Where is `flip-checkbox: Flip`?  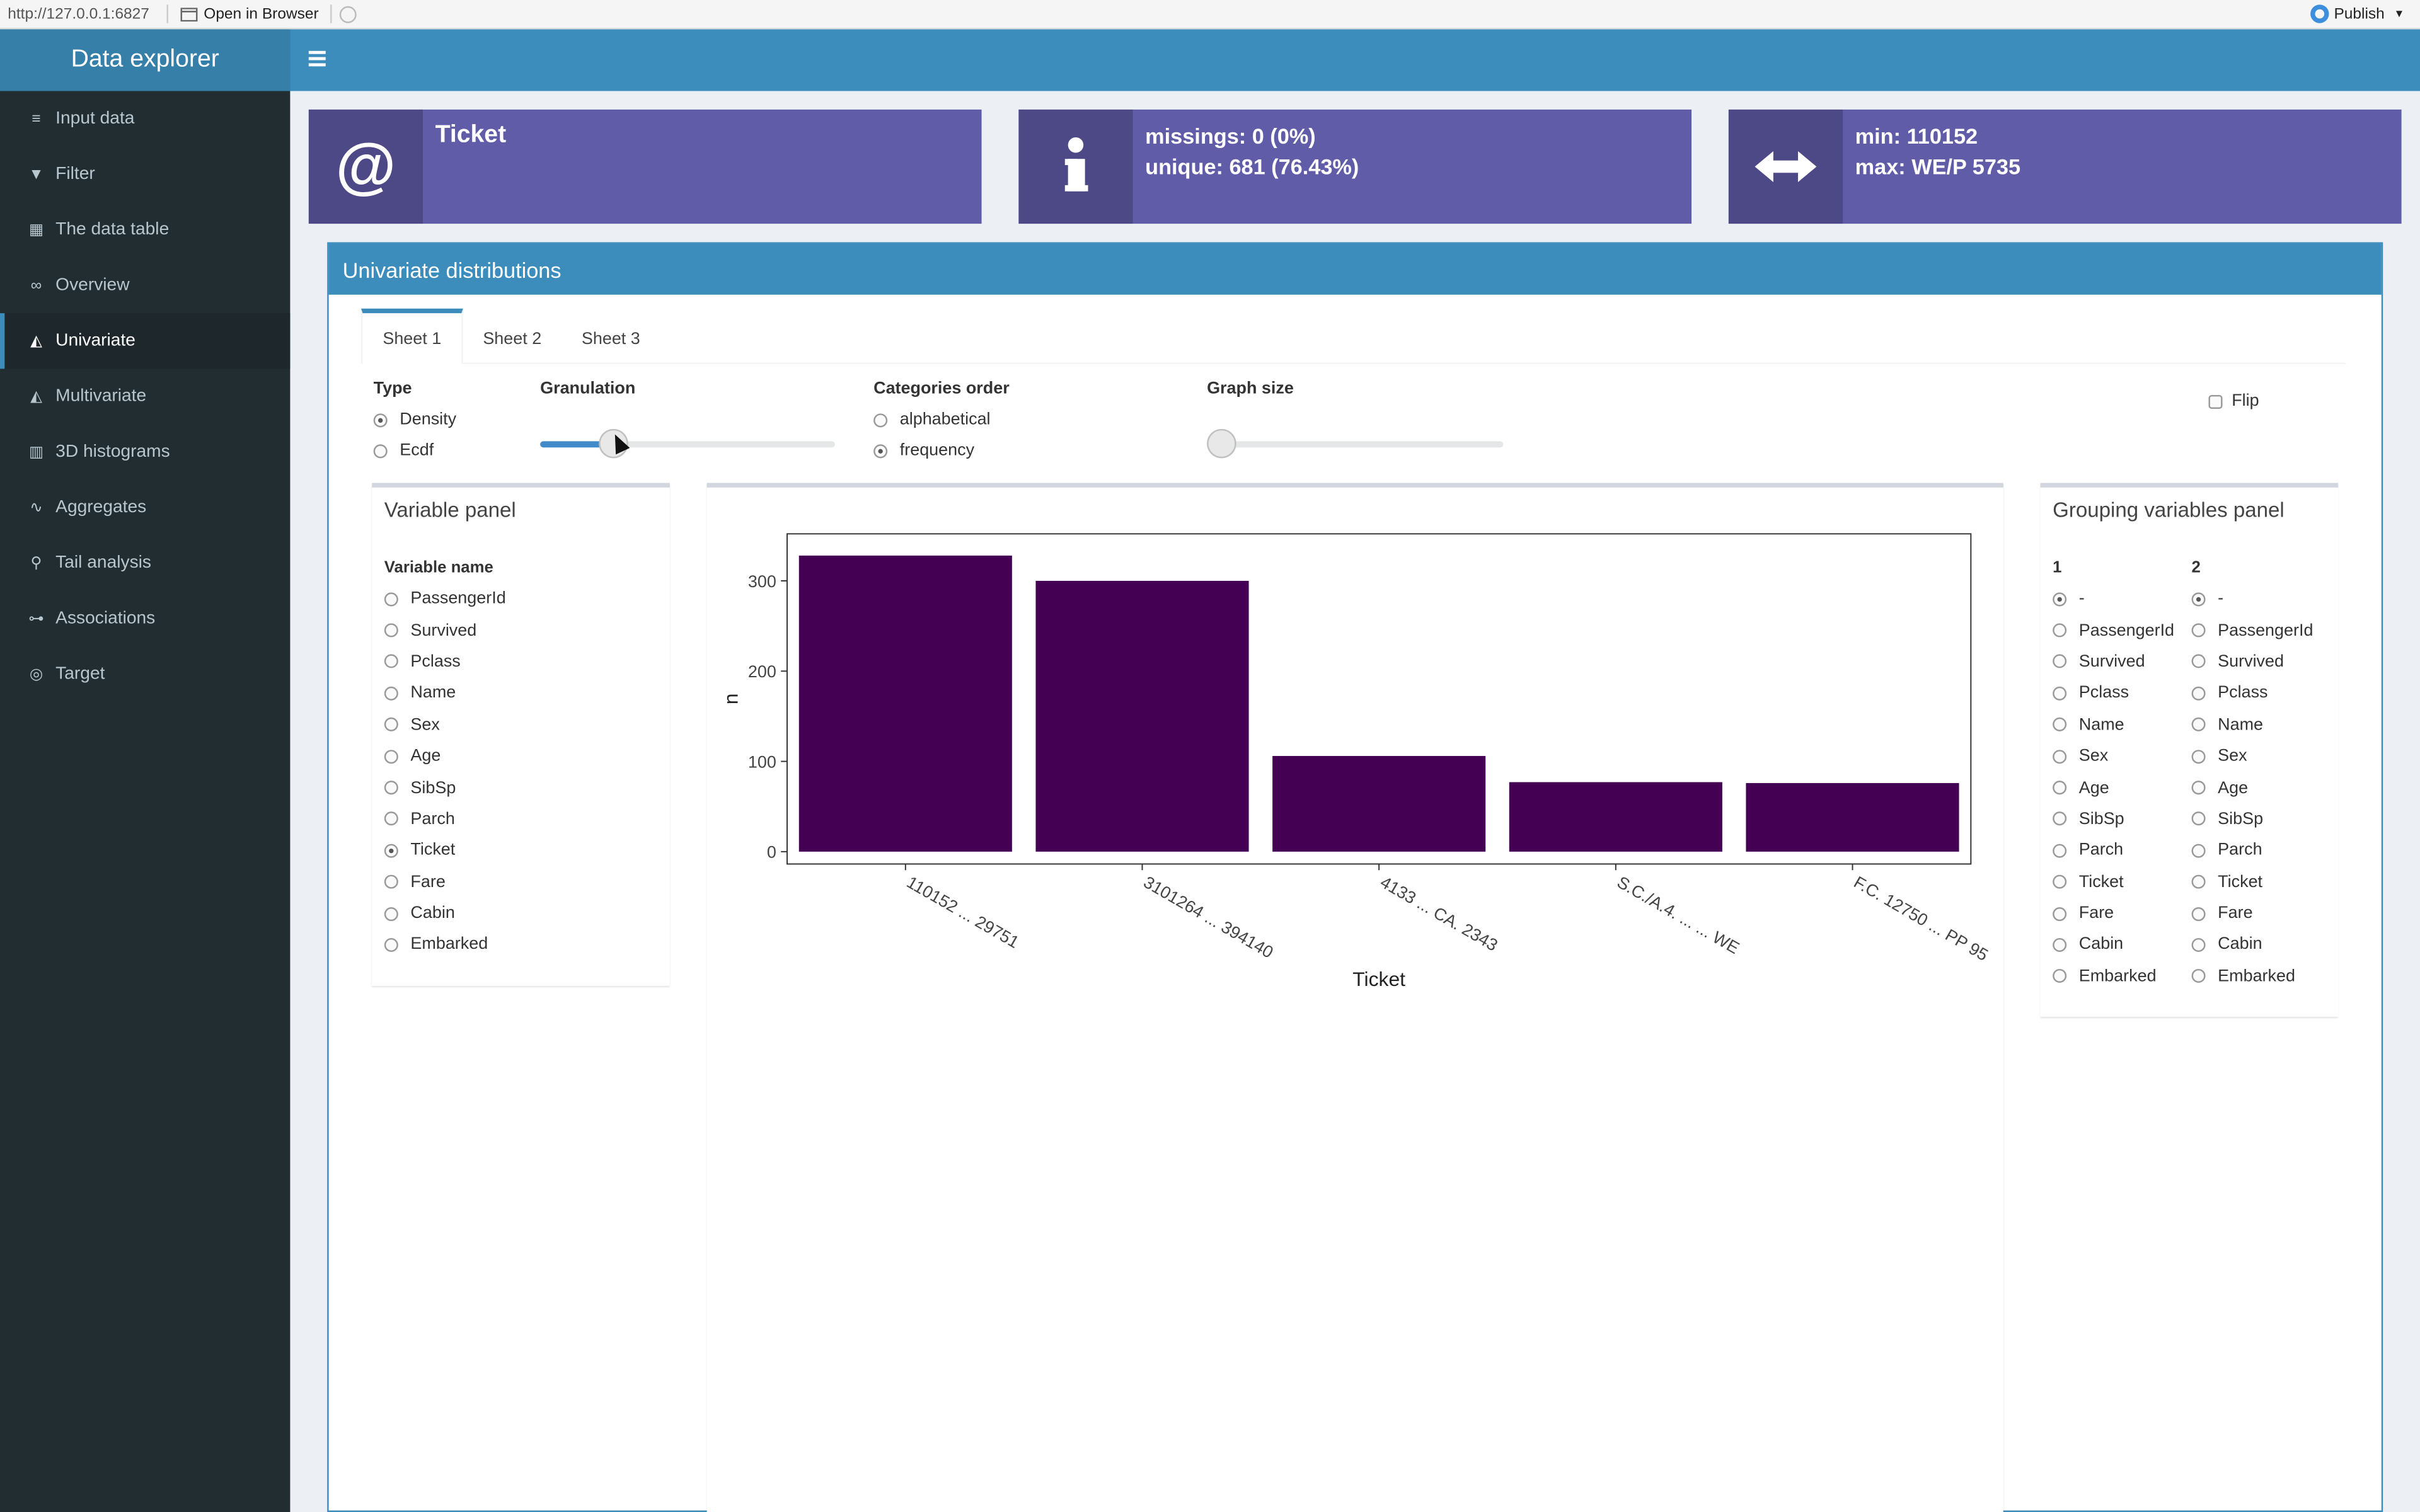
flip-checkbox: Flip is located at coordinates (2233, 401).